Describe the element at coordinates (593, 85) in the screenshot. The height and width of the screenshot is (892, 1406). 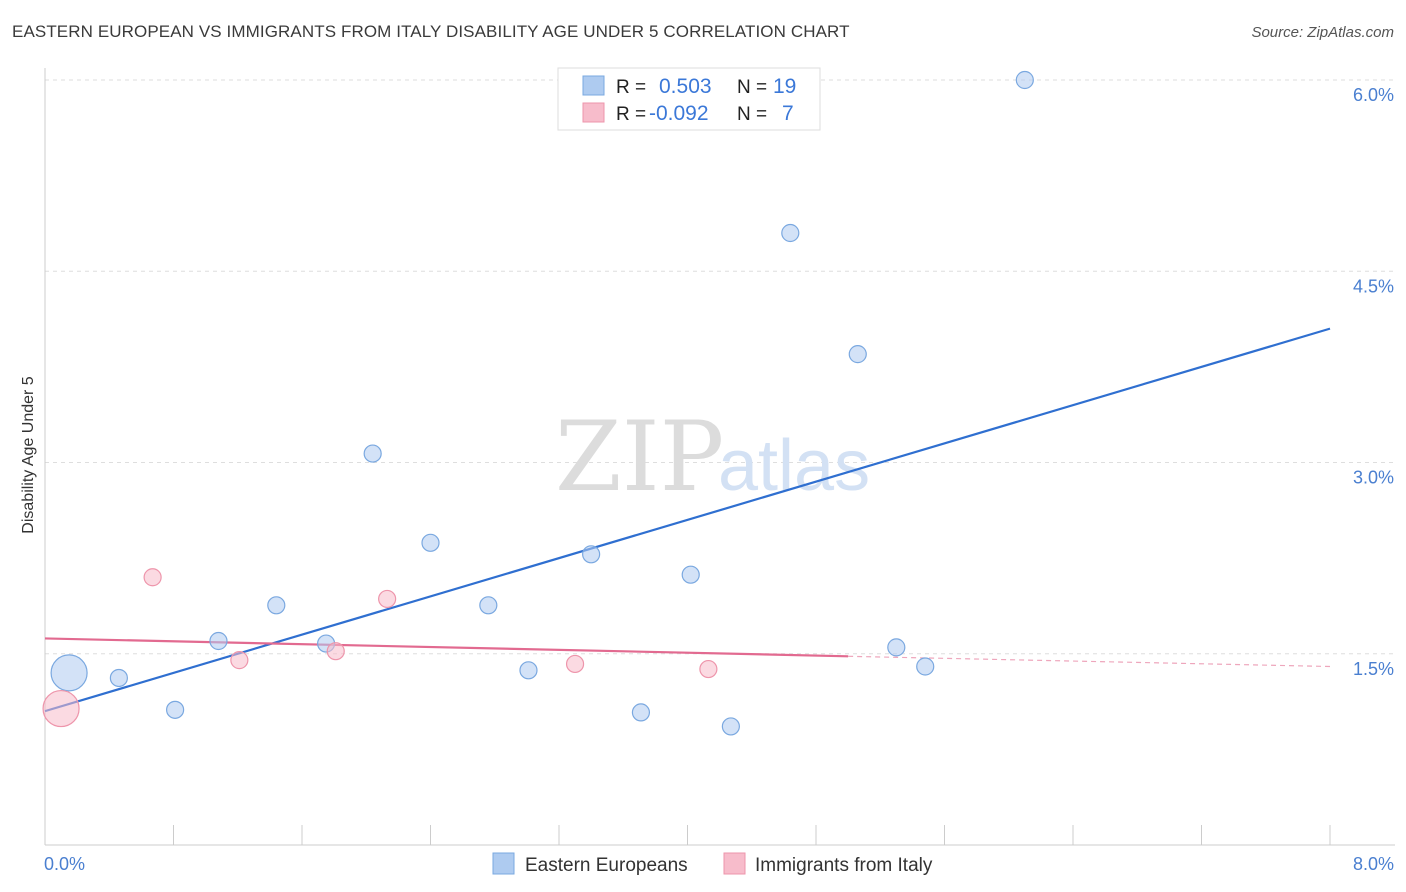
I see `legend-swatch-eastern-europeans` at that location.